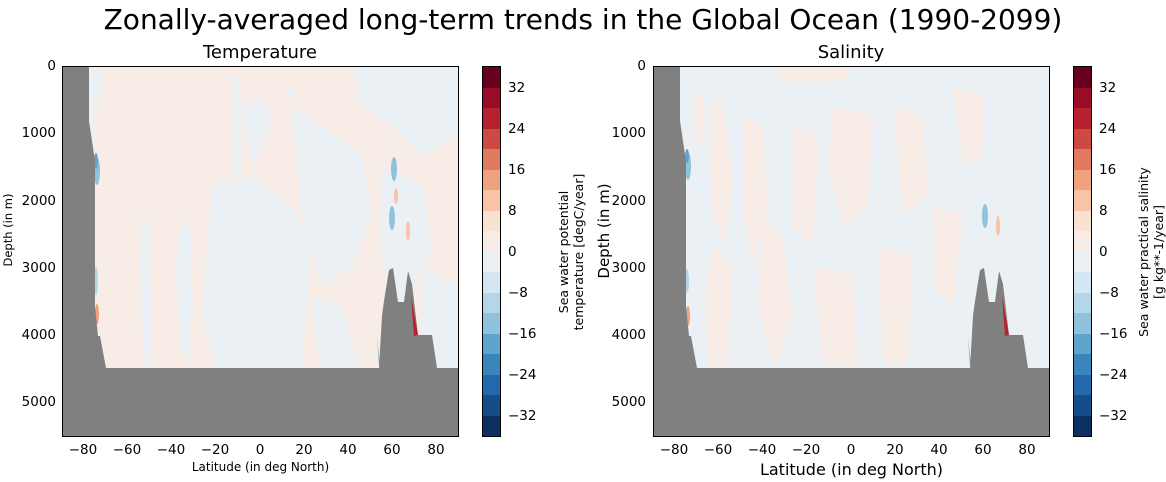  Describe the element at coordinates (51, 66) in the screenshot. I see `temperature-ytick: 0` at that location.